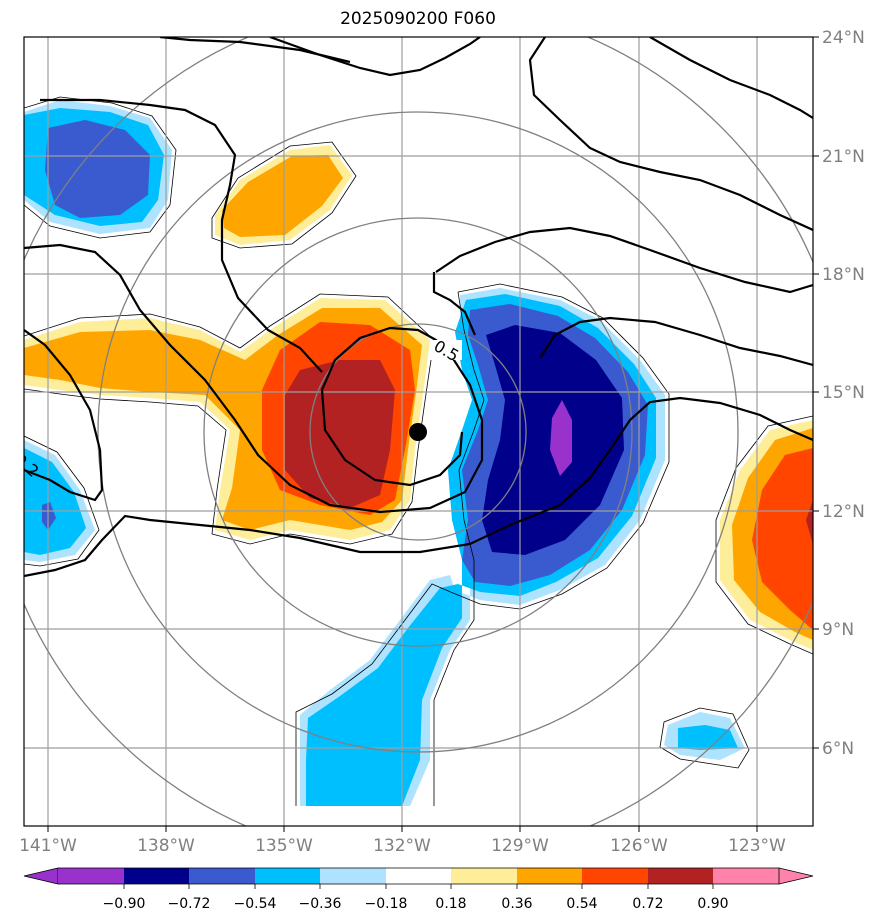 This screenshot has width=884, height=924. Describe the element at coordinates (124, 904) in the screenshot. I see `colorbar-tick-label: −0.90` at that location.